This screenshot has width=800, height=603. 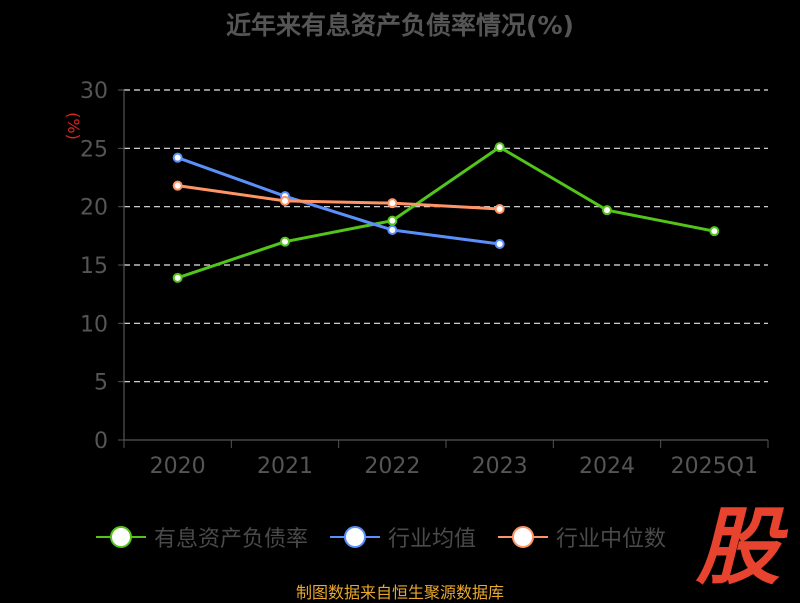 I want to click on data-point-series-3-2022, so click(x=392, y=203).